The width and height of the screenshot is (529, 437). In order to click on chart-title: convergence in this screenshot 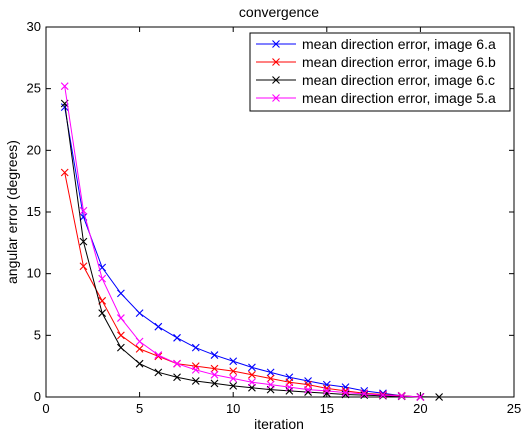, I will do `click(279, 12)`.